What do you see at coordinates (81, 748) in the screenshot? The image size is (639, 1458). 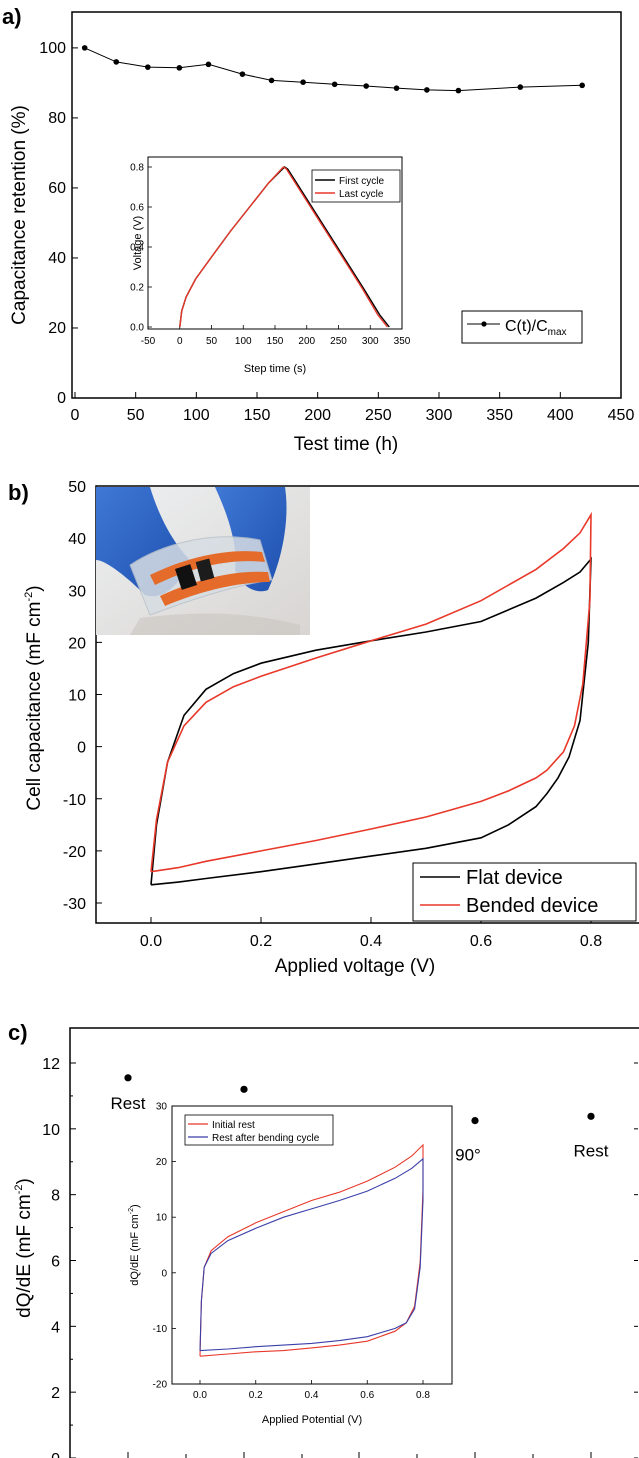 I see `panel-b-y-tick-label: 0` at bounding box center [81, 748].